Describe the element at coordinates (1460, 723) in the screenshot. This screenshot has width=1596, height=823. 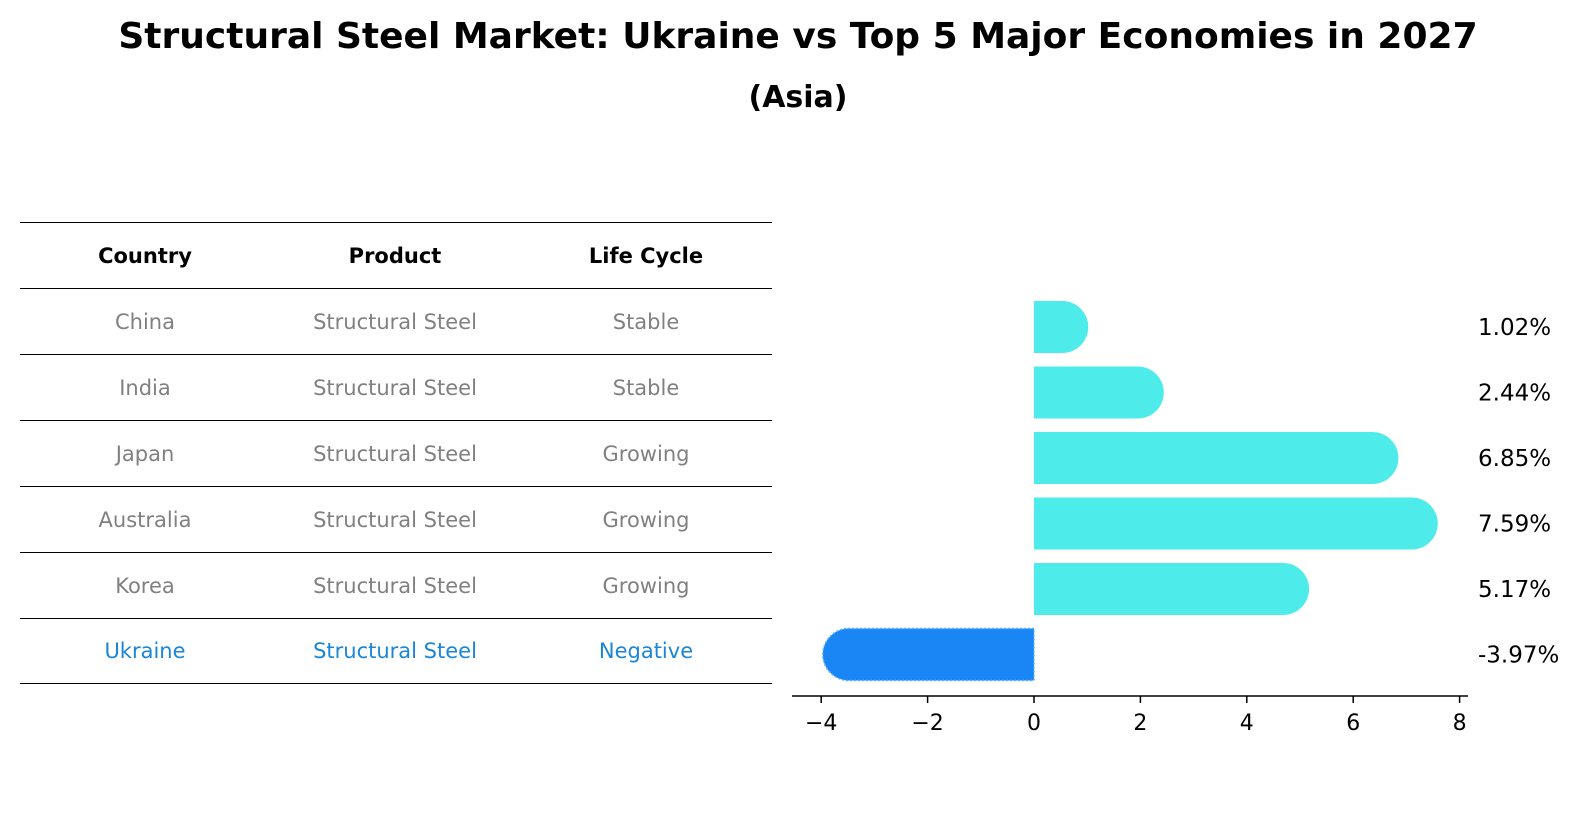
I see `x-tick-label: 8` at that location.